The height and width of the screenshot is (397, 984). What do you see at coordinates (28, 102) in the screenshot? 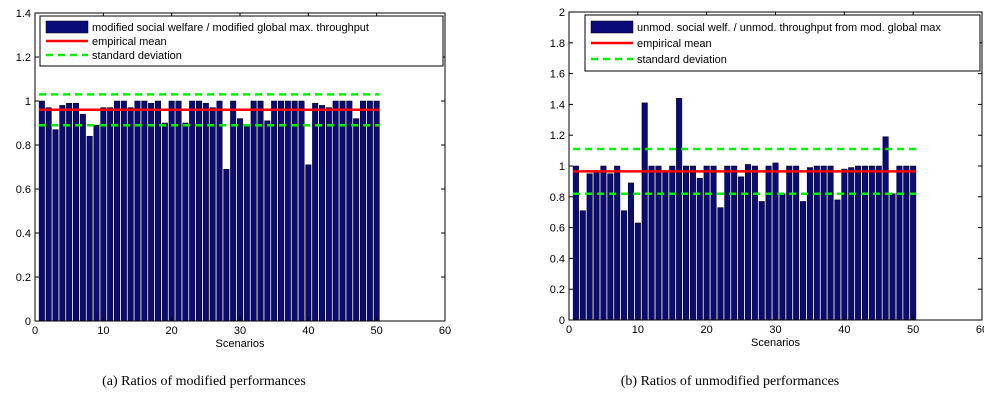
I see `y-tick-label-a: 1` at bounding box center [28, 102].